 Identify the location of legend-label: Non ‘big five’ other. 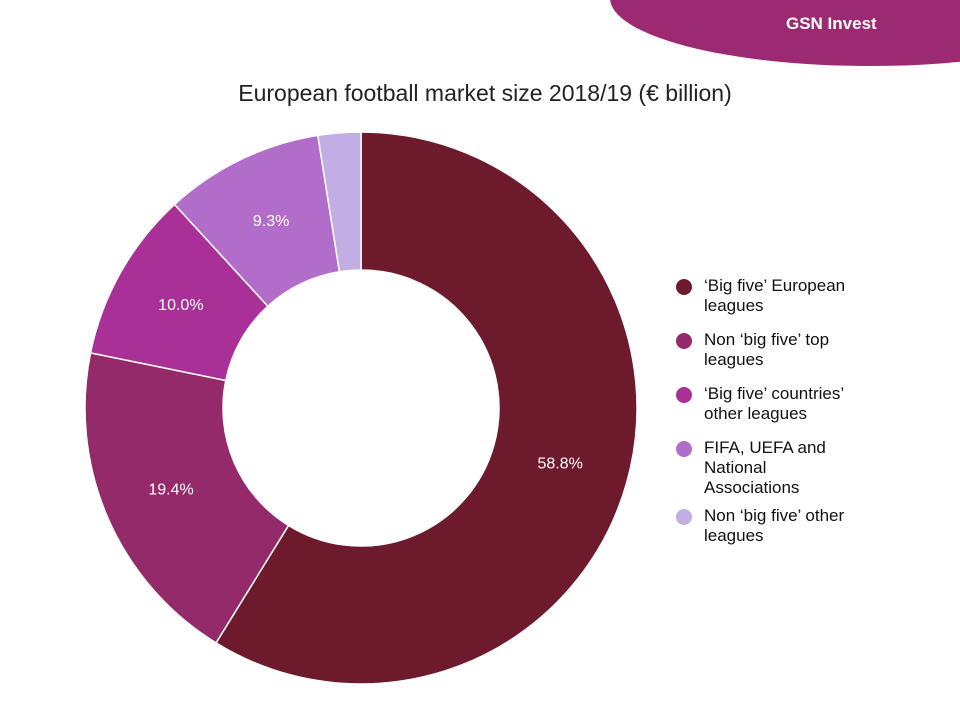
(774, 515).